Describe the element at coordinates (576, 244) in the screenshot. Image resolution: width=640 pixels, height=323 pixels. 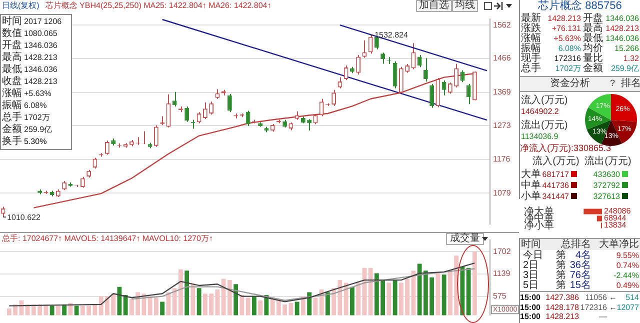
I see `text: 总排名` at that location.